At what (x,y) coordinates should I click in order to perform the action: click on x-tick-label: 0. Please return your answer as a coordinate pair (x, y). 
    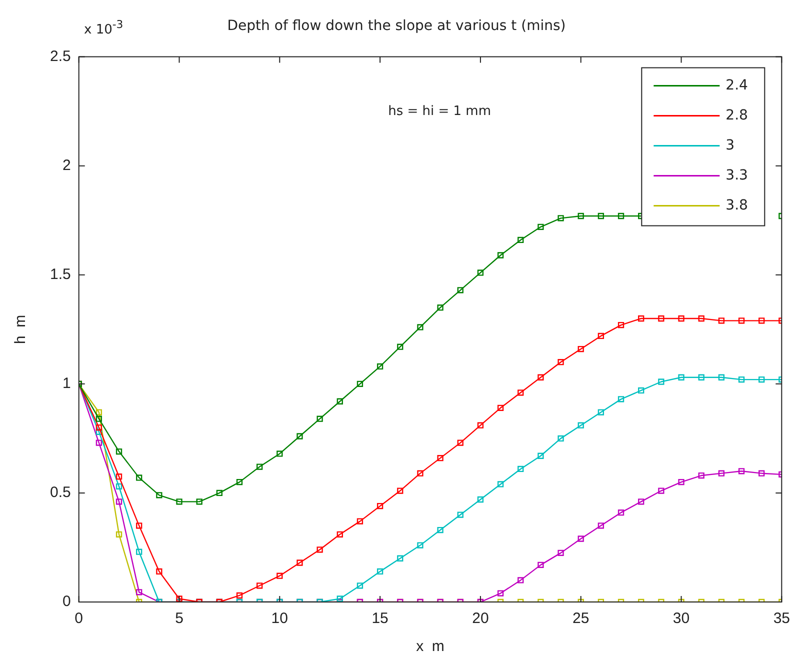
    Looking at the image, I should click on (79, 619).